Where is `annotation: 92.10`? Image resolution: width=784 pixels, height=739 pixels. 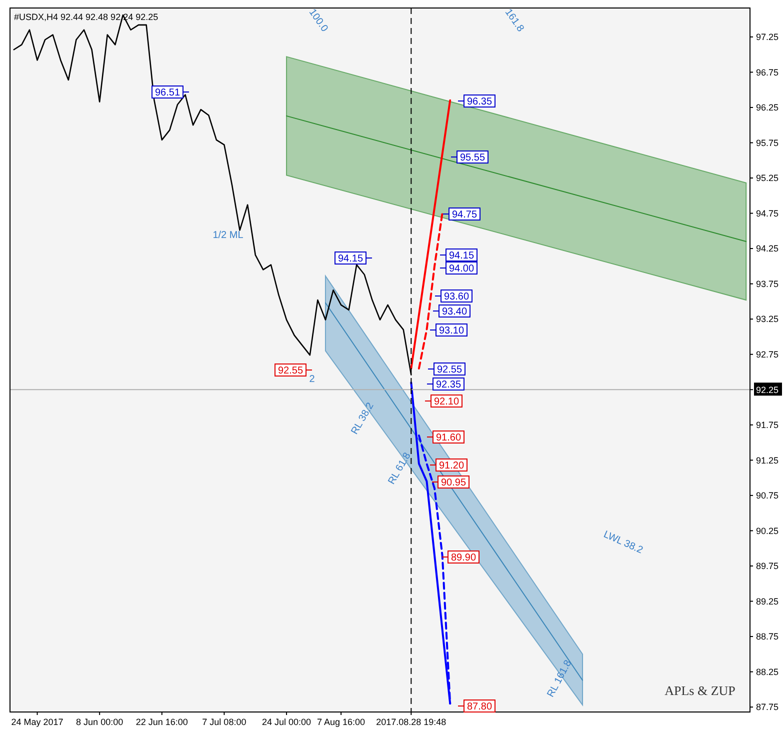 annotation: 92.10 is located at coordinates (447, 402).